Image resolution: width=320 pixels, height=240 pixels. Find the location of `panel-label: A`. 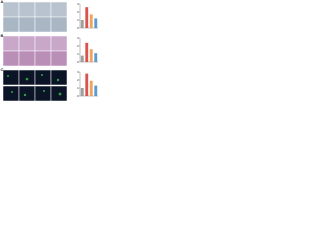

panel-label: A is located at coordinates (2, 2).